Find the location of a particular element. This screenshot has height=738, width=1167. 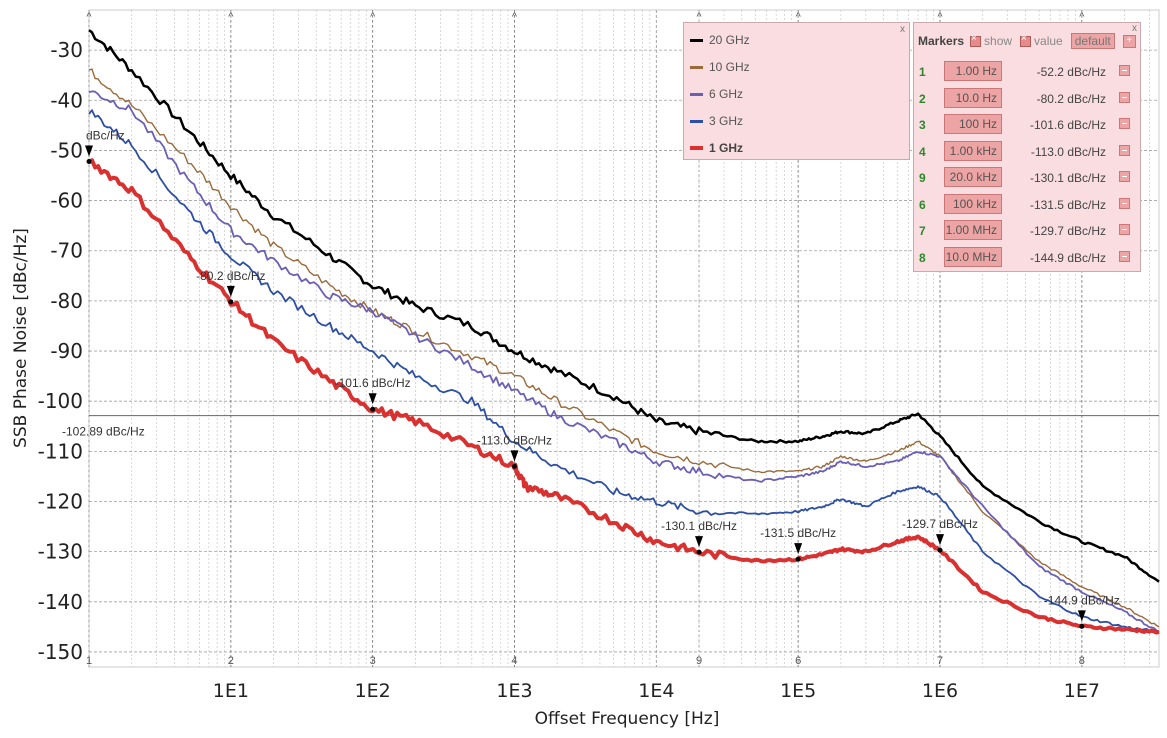

marker-row-index: 8 is located at coordinates (922, 257).